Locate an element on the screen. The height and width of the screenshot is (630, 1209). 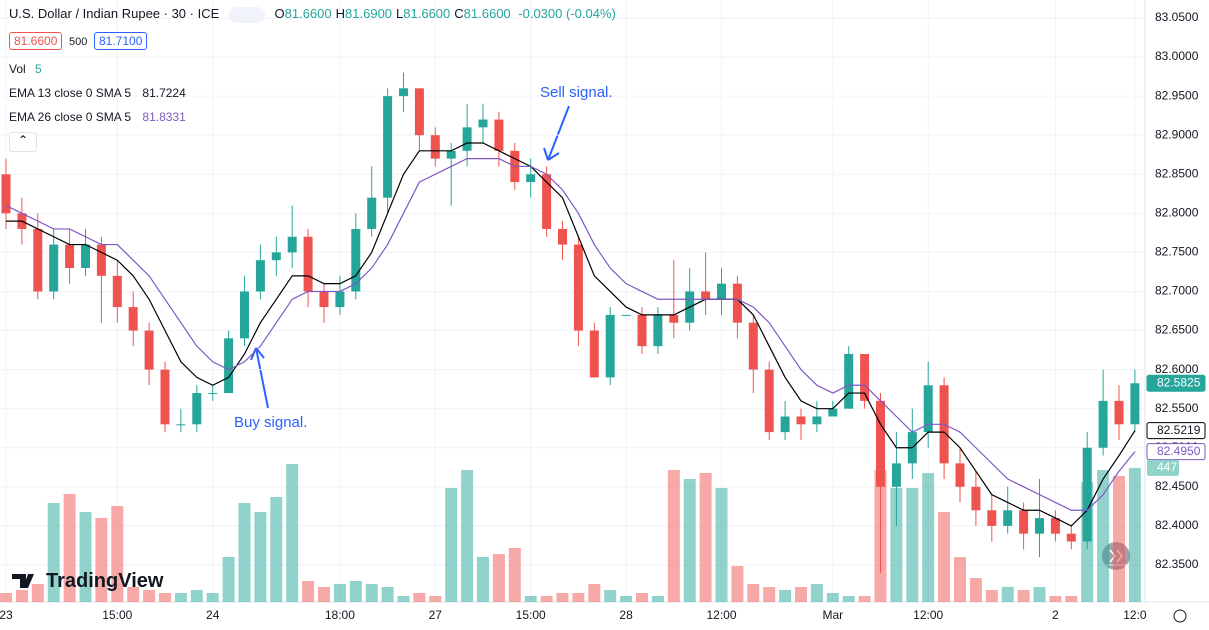
x-tick-label: 15:00 is located at coordinates (531, 615).